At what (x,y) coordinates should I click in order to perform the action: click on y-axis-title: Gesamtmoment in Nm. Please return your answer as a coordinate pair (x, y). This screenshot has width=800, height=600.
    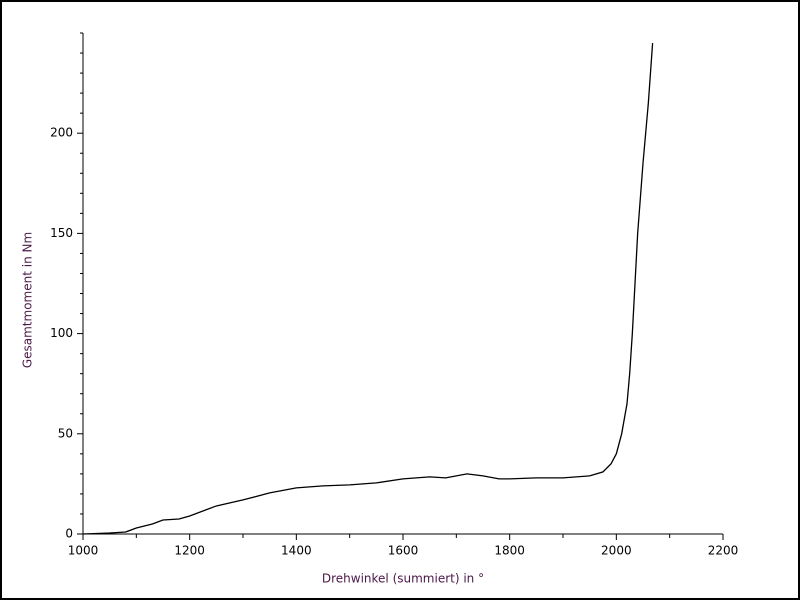
    Looking at the image, I should click on (28, 300).